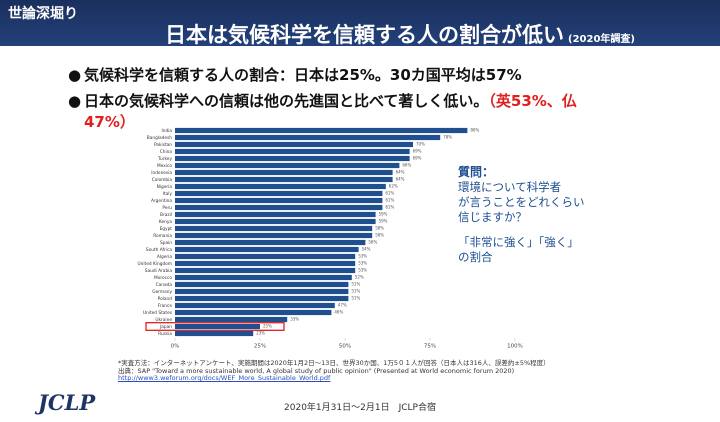 The height and width of the screenshot is (422, 720). I want to click on y-tick-label: Mexico, so click(164, 166).